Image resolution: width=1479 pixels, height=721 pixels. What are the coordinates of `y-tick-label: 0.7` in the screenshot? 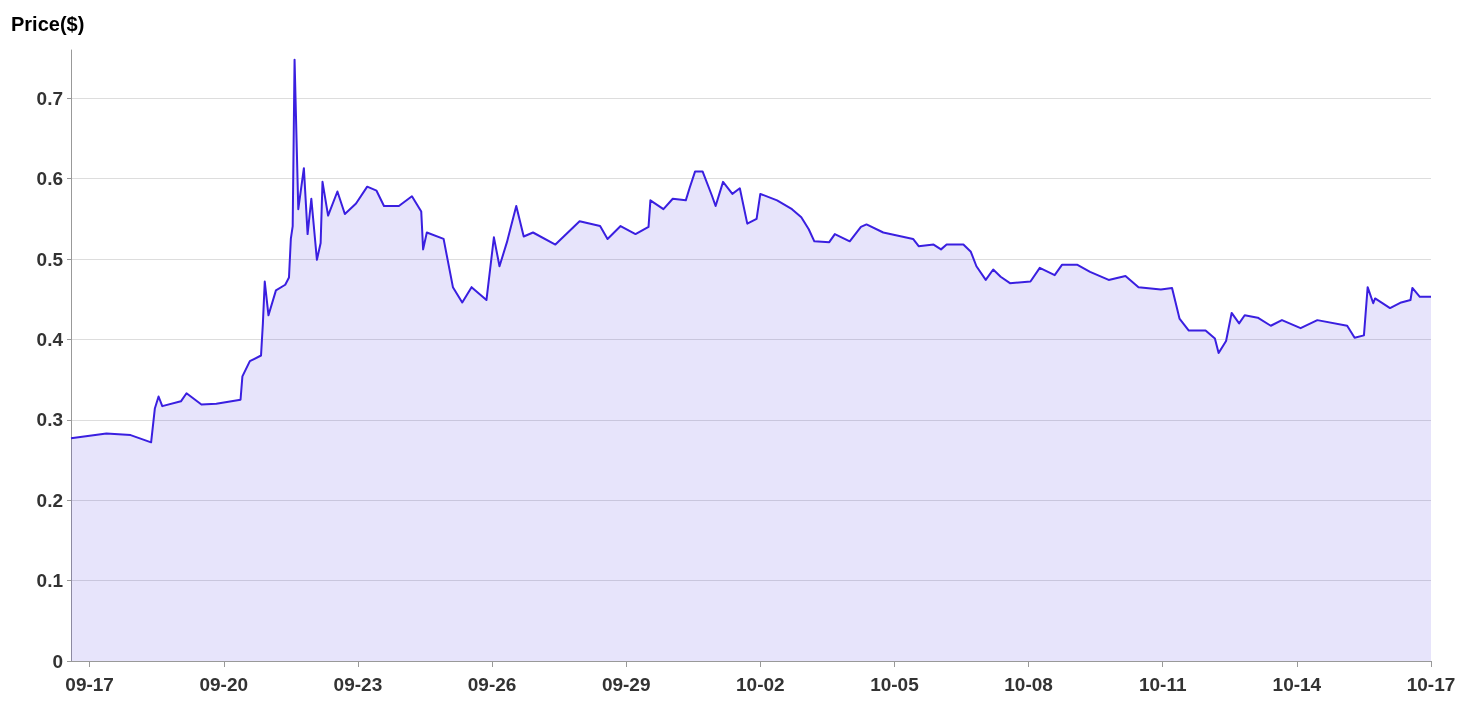 It's located at (49, 98).